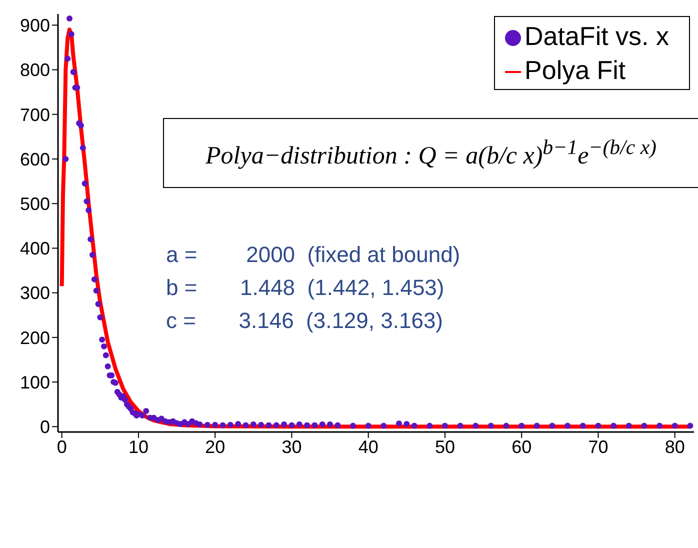 The height and width of the screenshot is (548, 698). I want to click on x-tick-label: 80, so click(674, 446).